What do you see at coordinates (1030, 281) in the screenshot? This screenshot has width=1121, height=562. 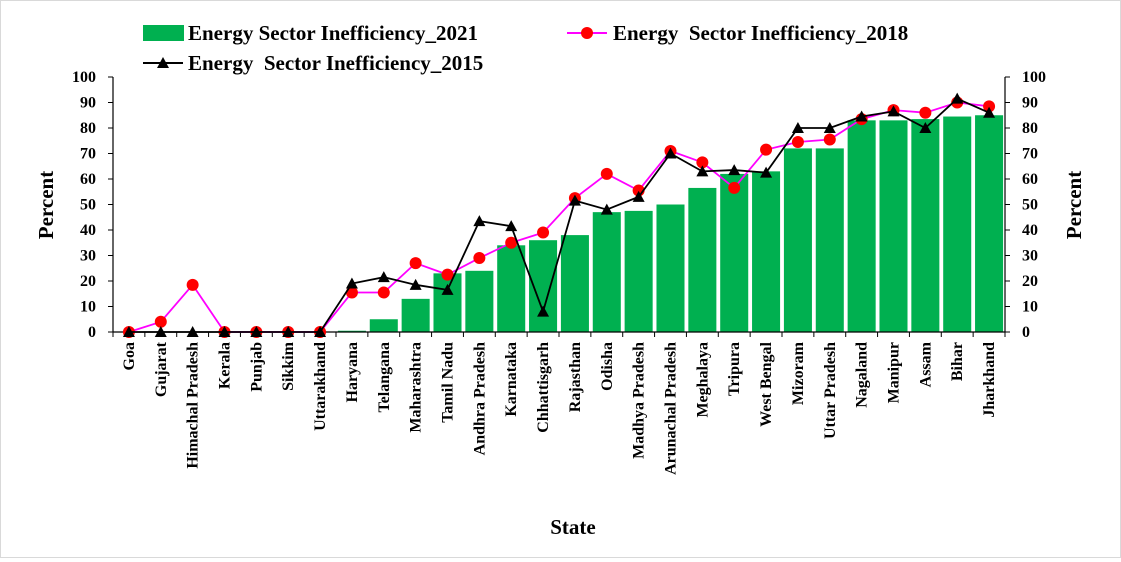 I see `y-tick-label-right: 20` at bounding box center [1030, 281].